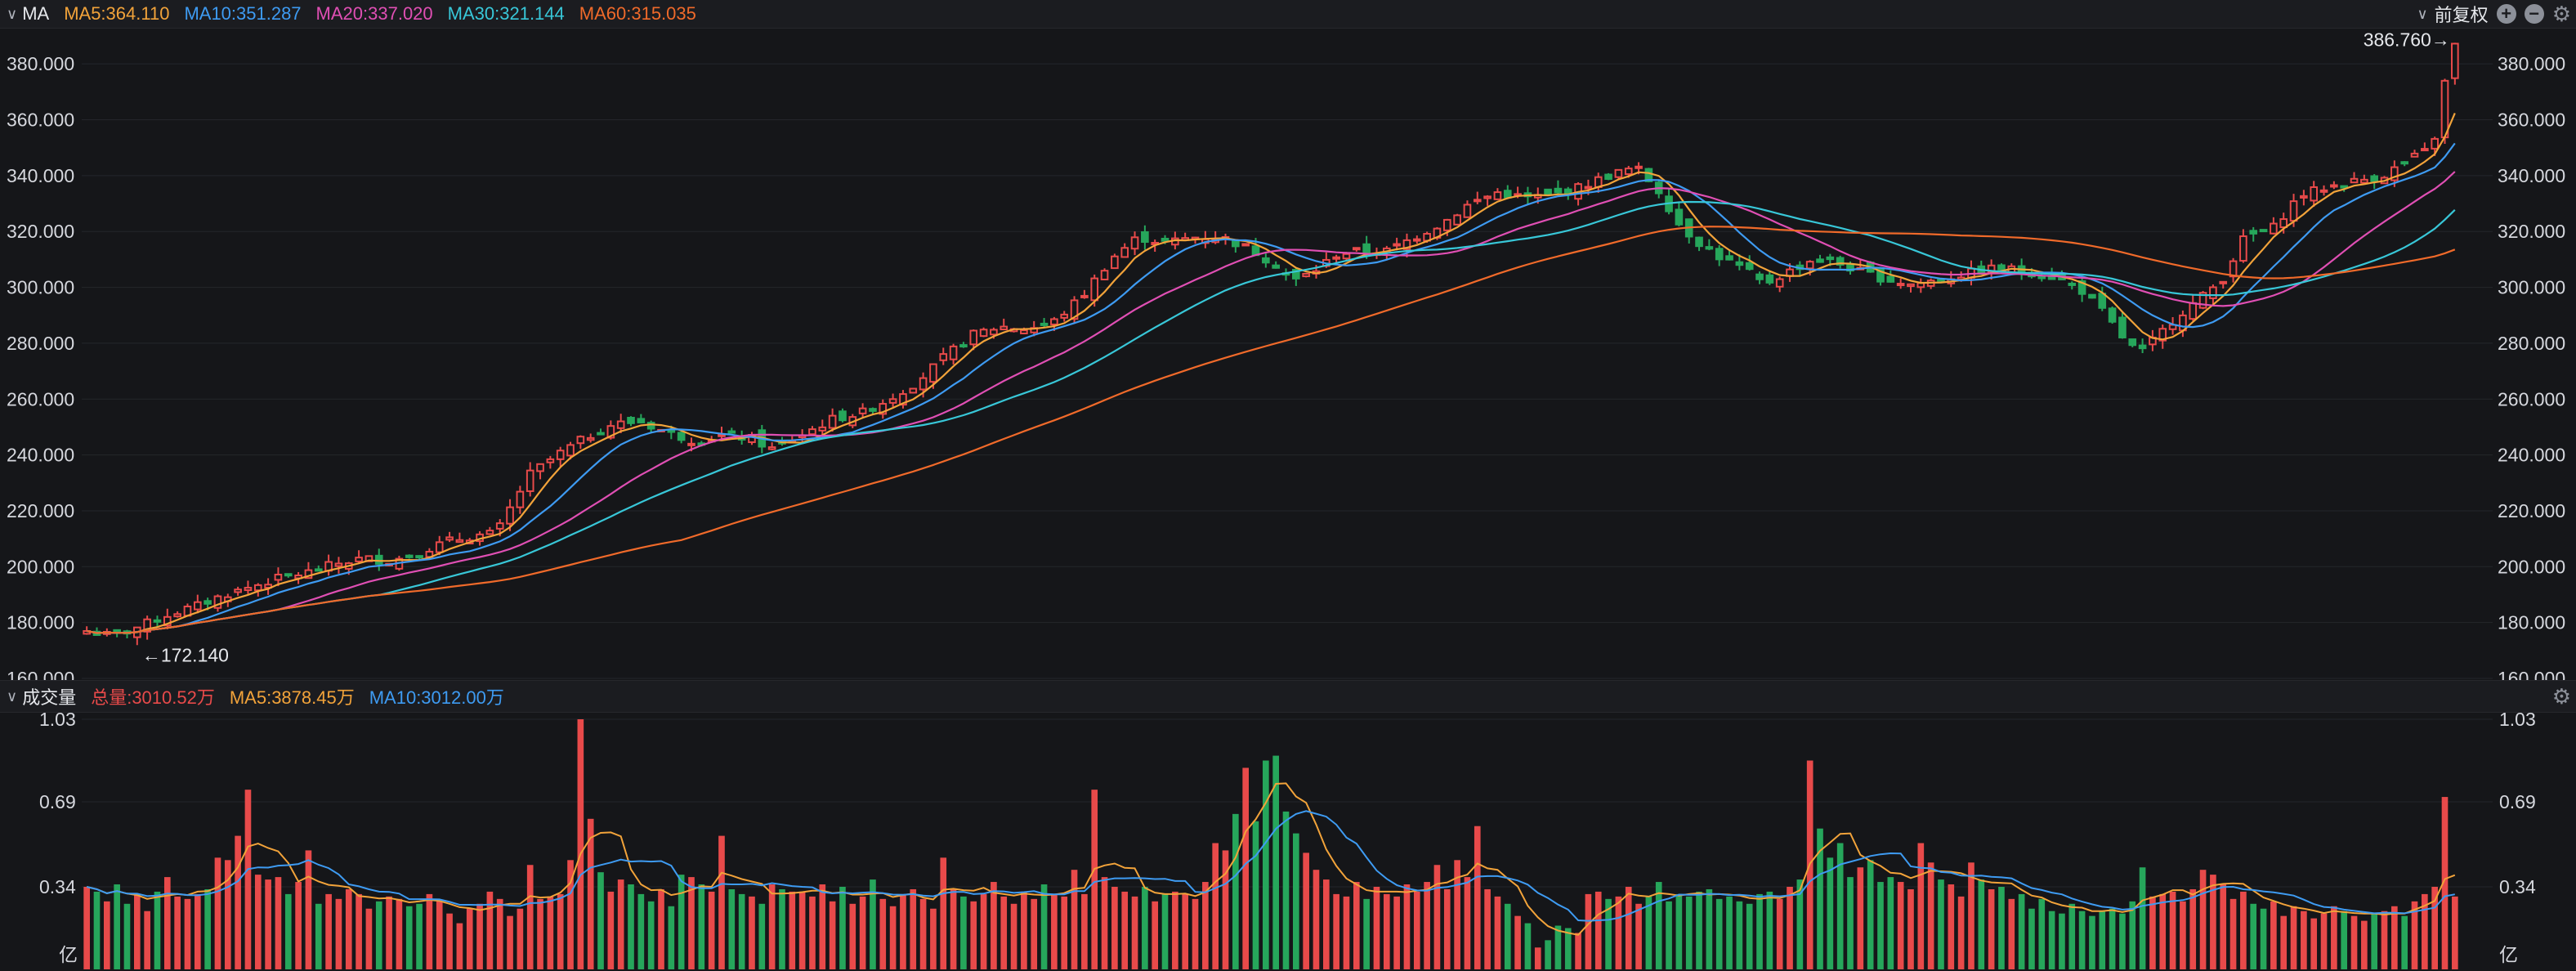  I want to click on vol-tick-left: 0.34, so click(58, 887).